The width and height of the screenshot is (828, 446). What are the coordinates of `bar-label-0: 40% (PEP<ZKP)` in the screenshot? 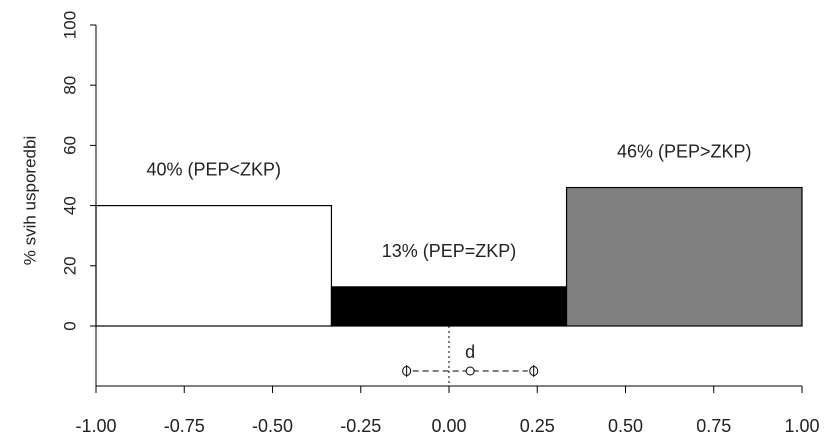 It's located at (213, 170).